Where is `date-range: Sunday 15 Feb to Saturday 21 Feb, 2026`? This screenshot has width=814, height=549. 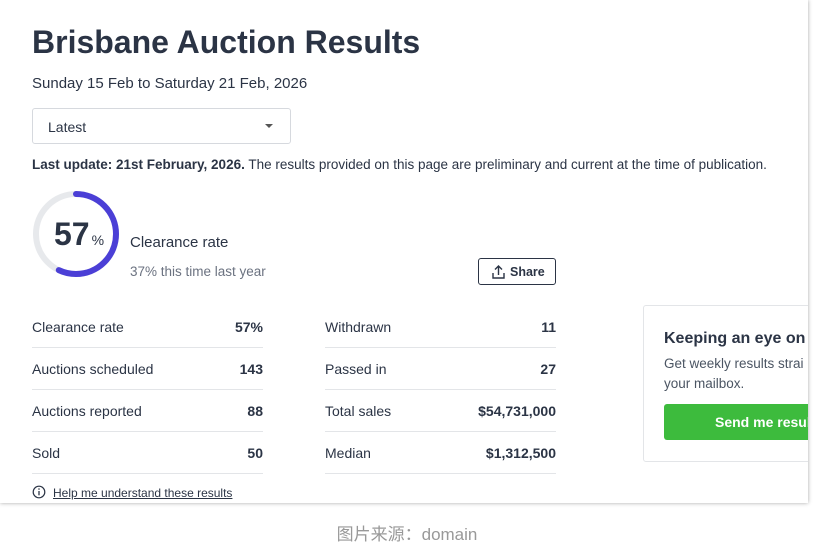 date-range: Sunday 15 Feb to Saturday 21 Feb, 2026 is located at coordinates (170, 83).